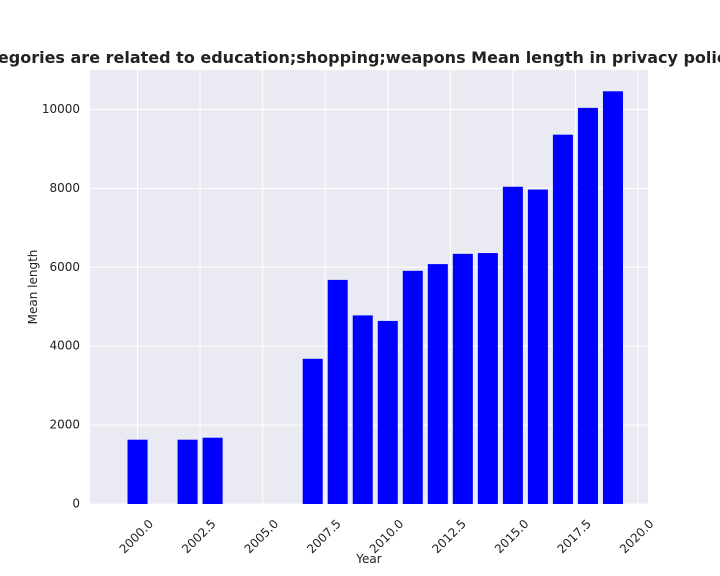 The width and height of the screenshot is (720, 576). I want to click on y-tick-label: 0, so click(76, 504).